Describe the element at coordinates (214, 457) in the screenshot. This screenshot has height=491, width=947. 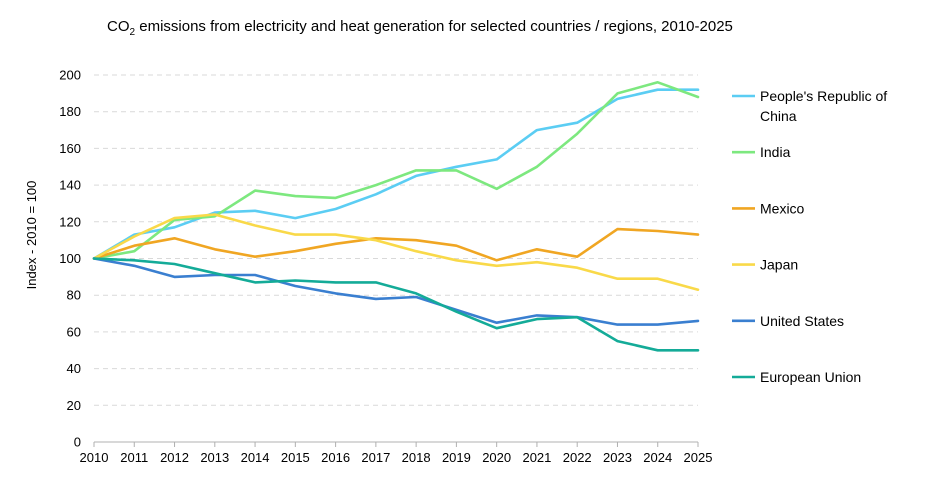
I see `x-tick-label: 2013` at that location.